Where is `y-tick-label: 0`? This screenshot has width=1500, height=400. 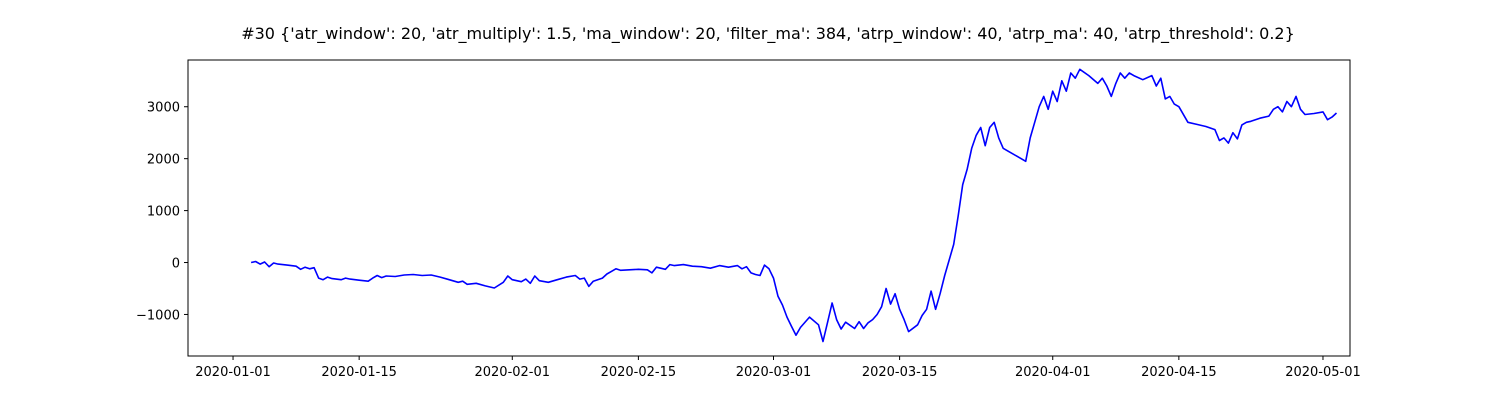 y-tick-label: 0 is located at coordinates (176, 264).